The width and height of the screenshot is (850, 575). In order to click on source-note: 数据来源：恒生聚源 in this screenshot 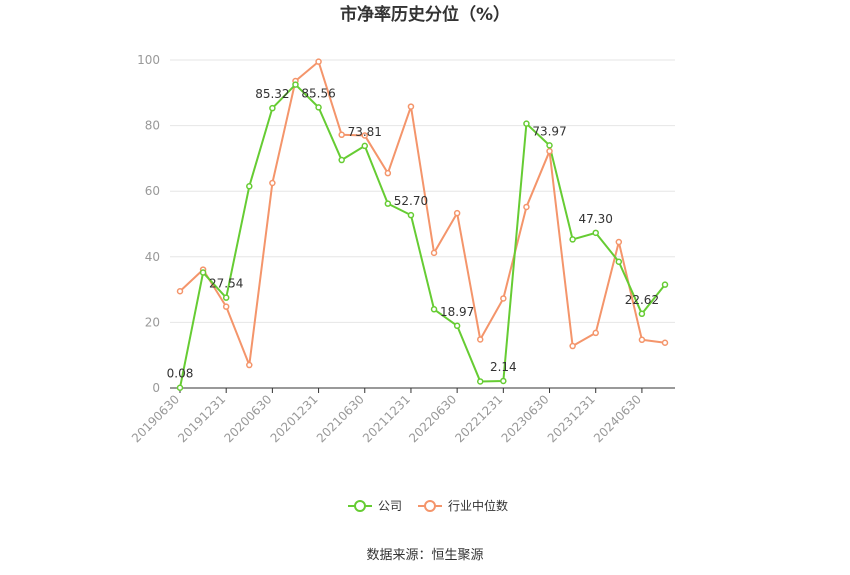, I will do `click(424, 555)`.